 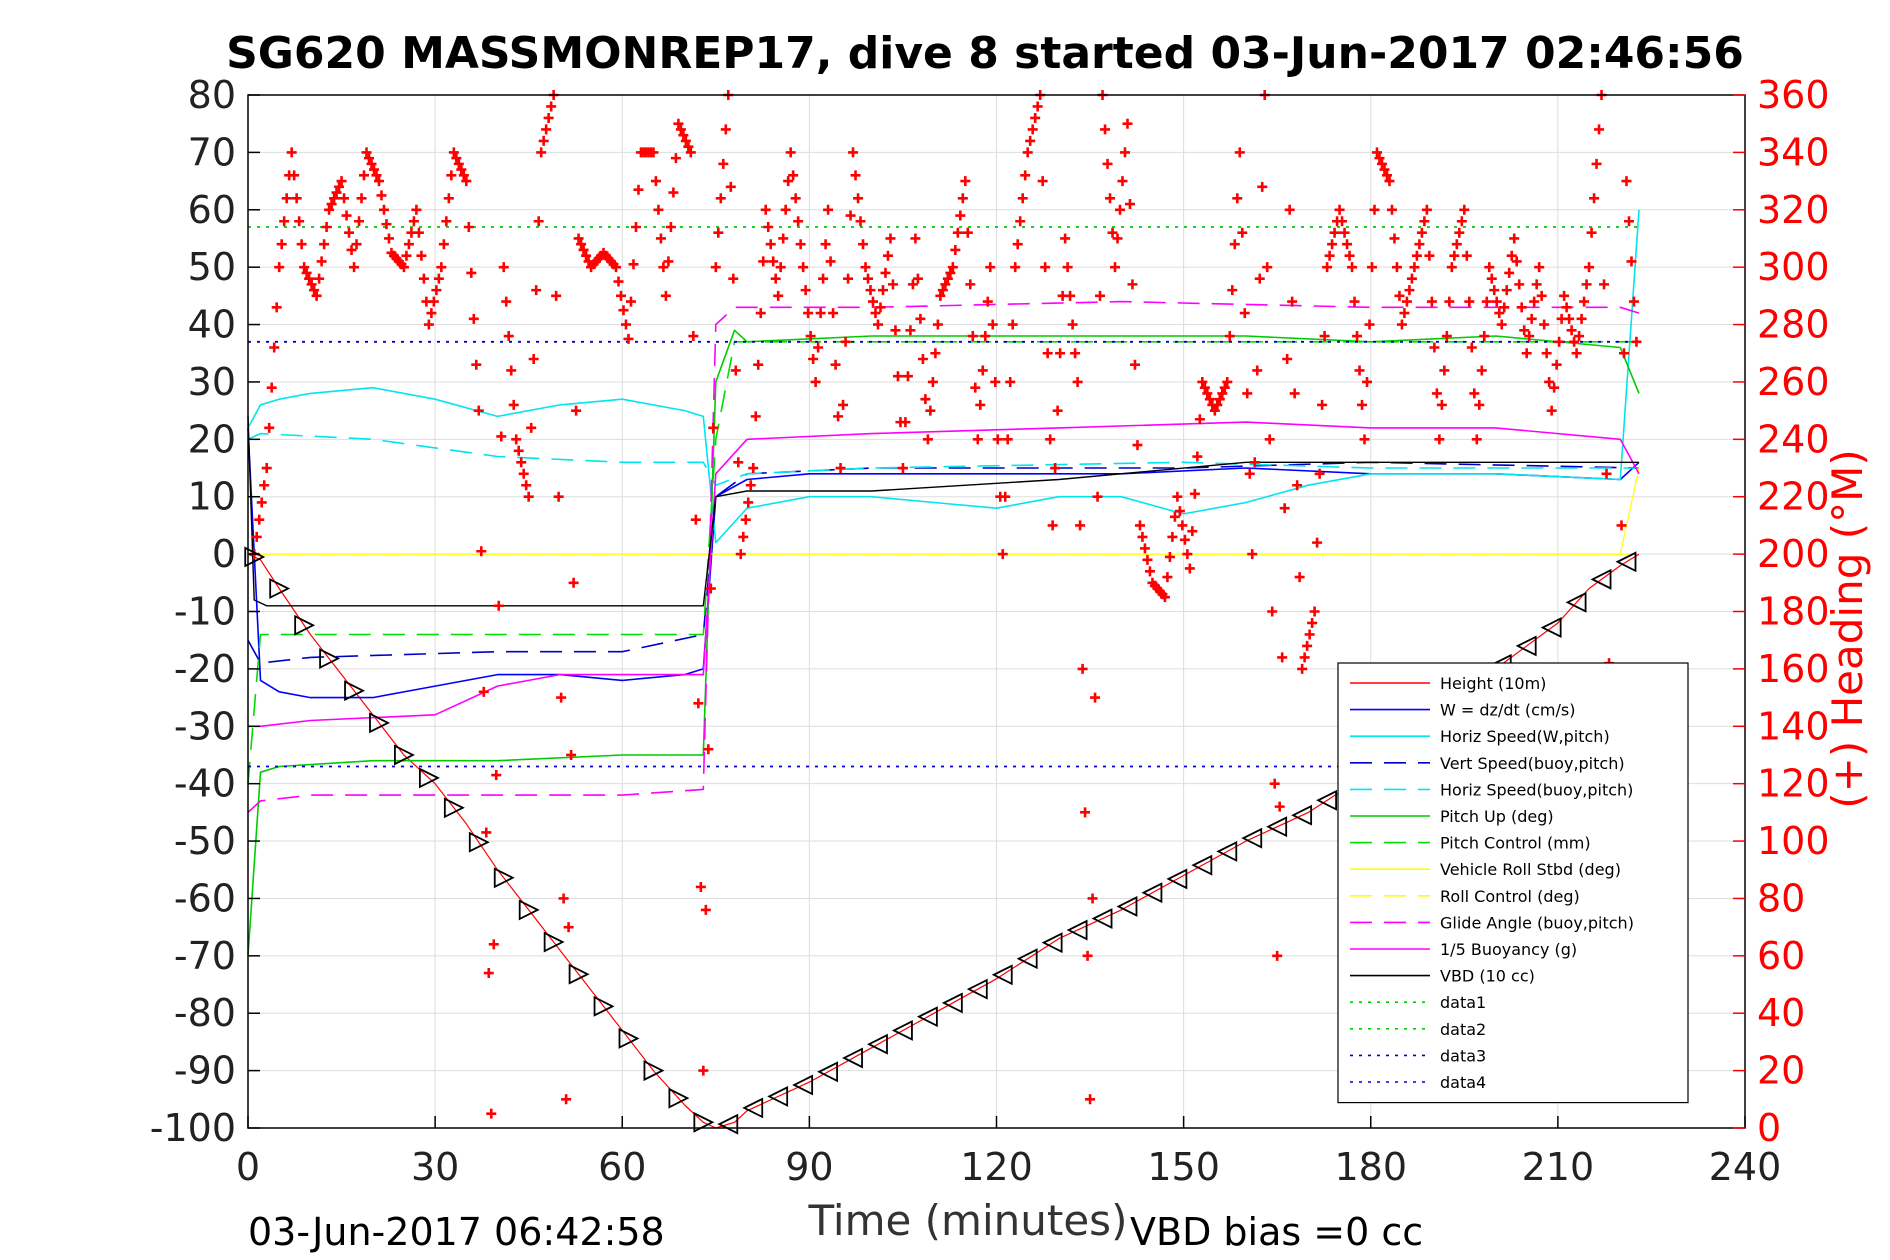 I want to click on y-tick-label: -30, so click(x=205, y=726).